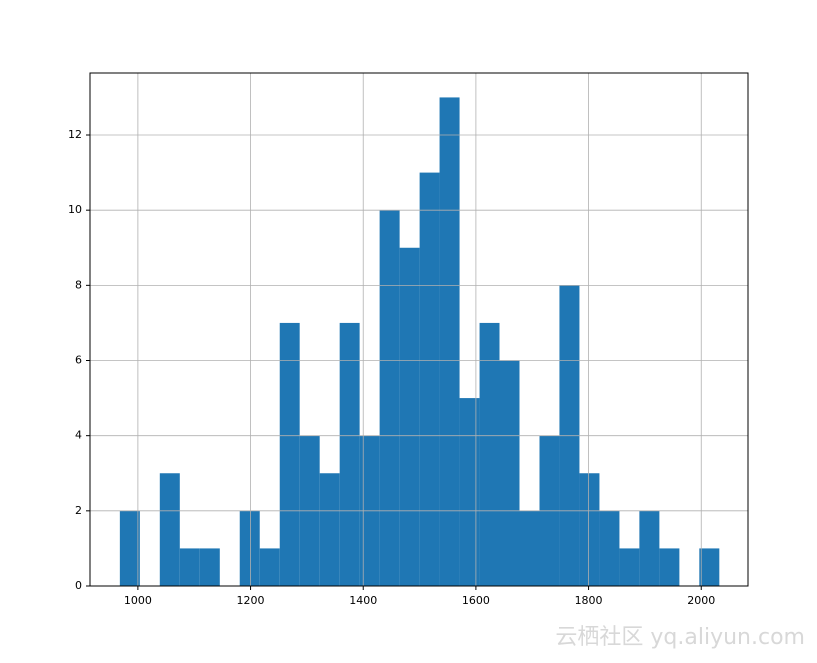 The image size is (817, 663). What do you see at coordinates (476, 600) in the screenshot?
I see `x-tick-label: 1600` at bounding box center [476, 600].